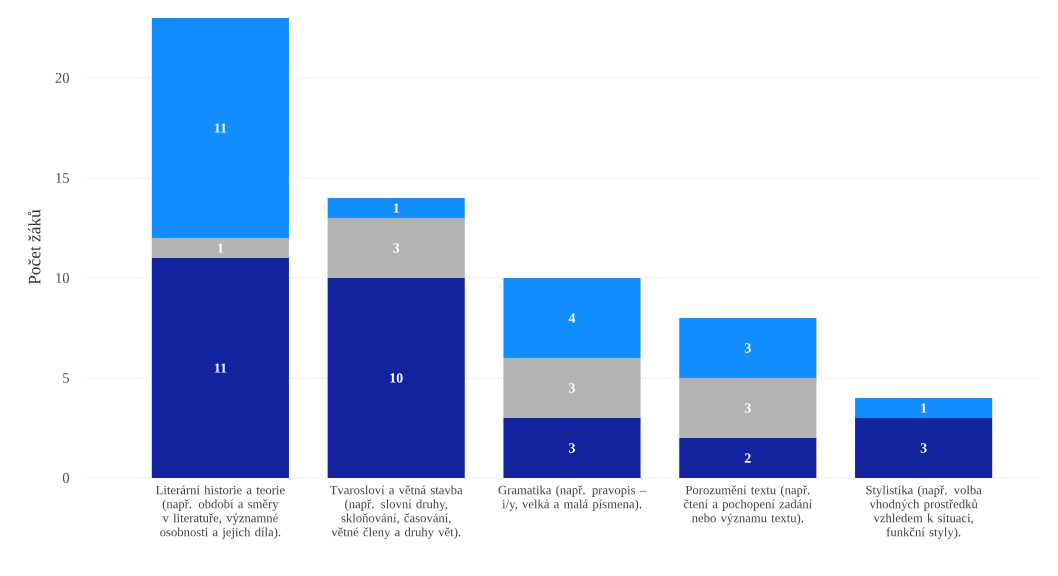 This screenshot has width=1058, height=576. I want to click on data-label: 2, so click(747, 458).